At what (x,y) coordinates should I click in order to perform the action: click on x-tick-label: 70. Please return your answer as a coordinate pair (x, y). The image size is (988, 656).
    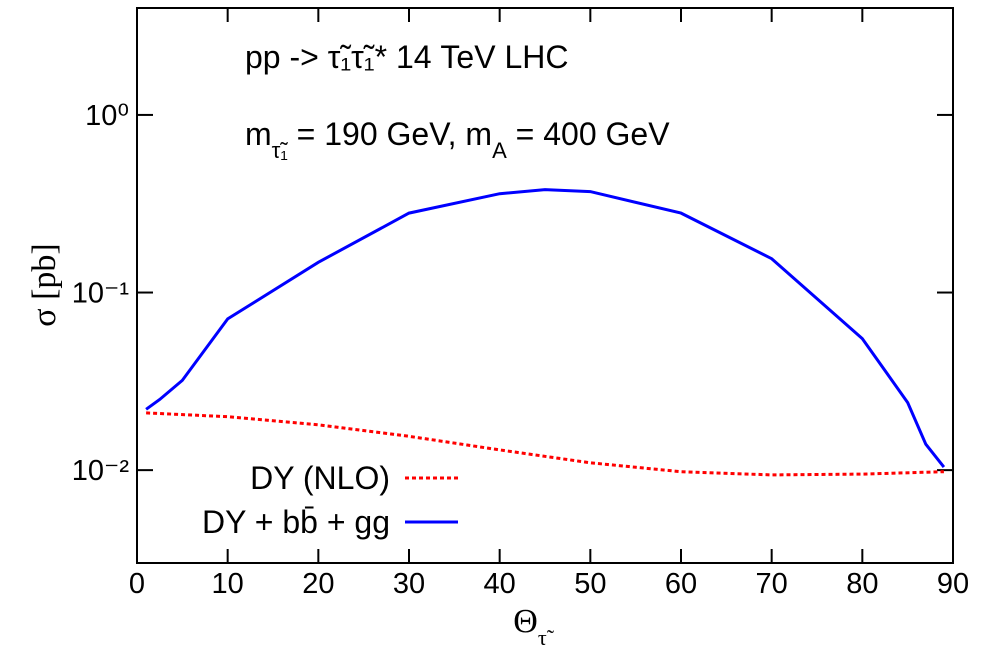
    Looking at the image, I should click on (772, 584).